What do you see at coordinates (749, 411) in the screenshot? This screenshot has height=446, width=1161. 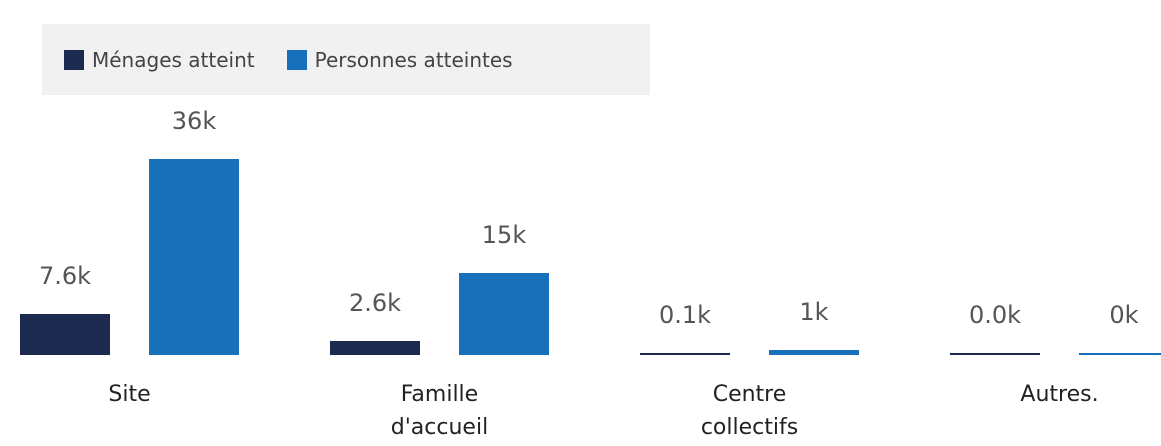 I see `x-tick-label: Centre collectifs` at bounding box center [749, 411].